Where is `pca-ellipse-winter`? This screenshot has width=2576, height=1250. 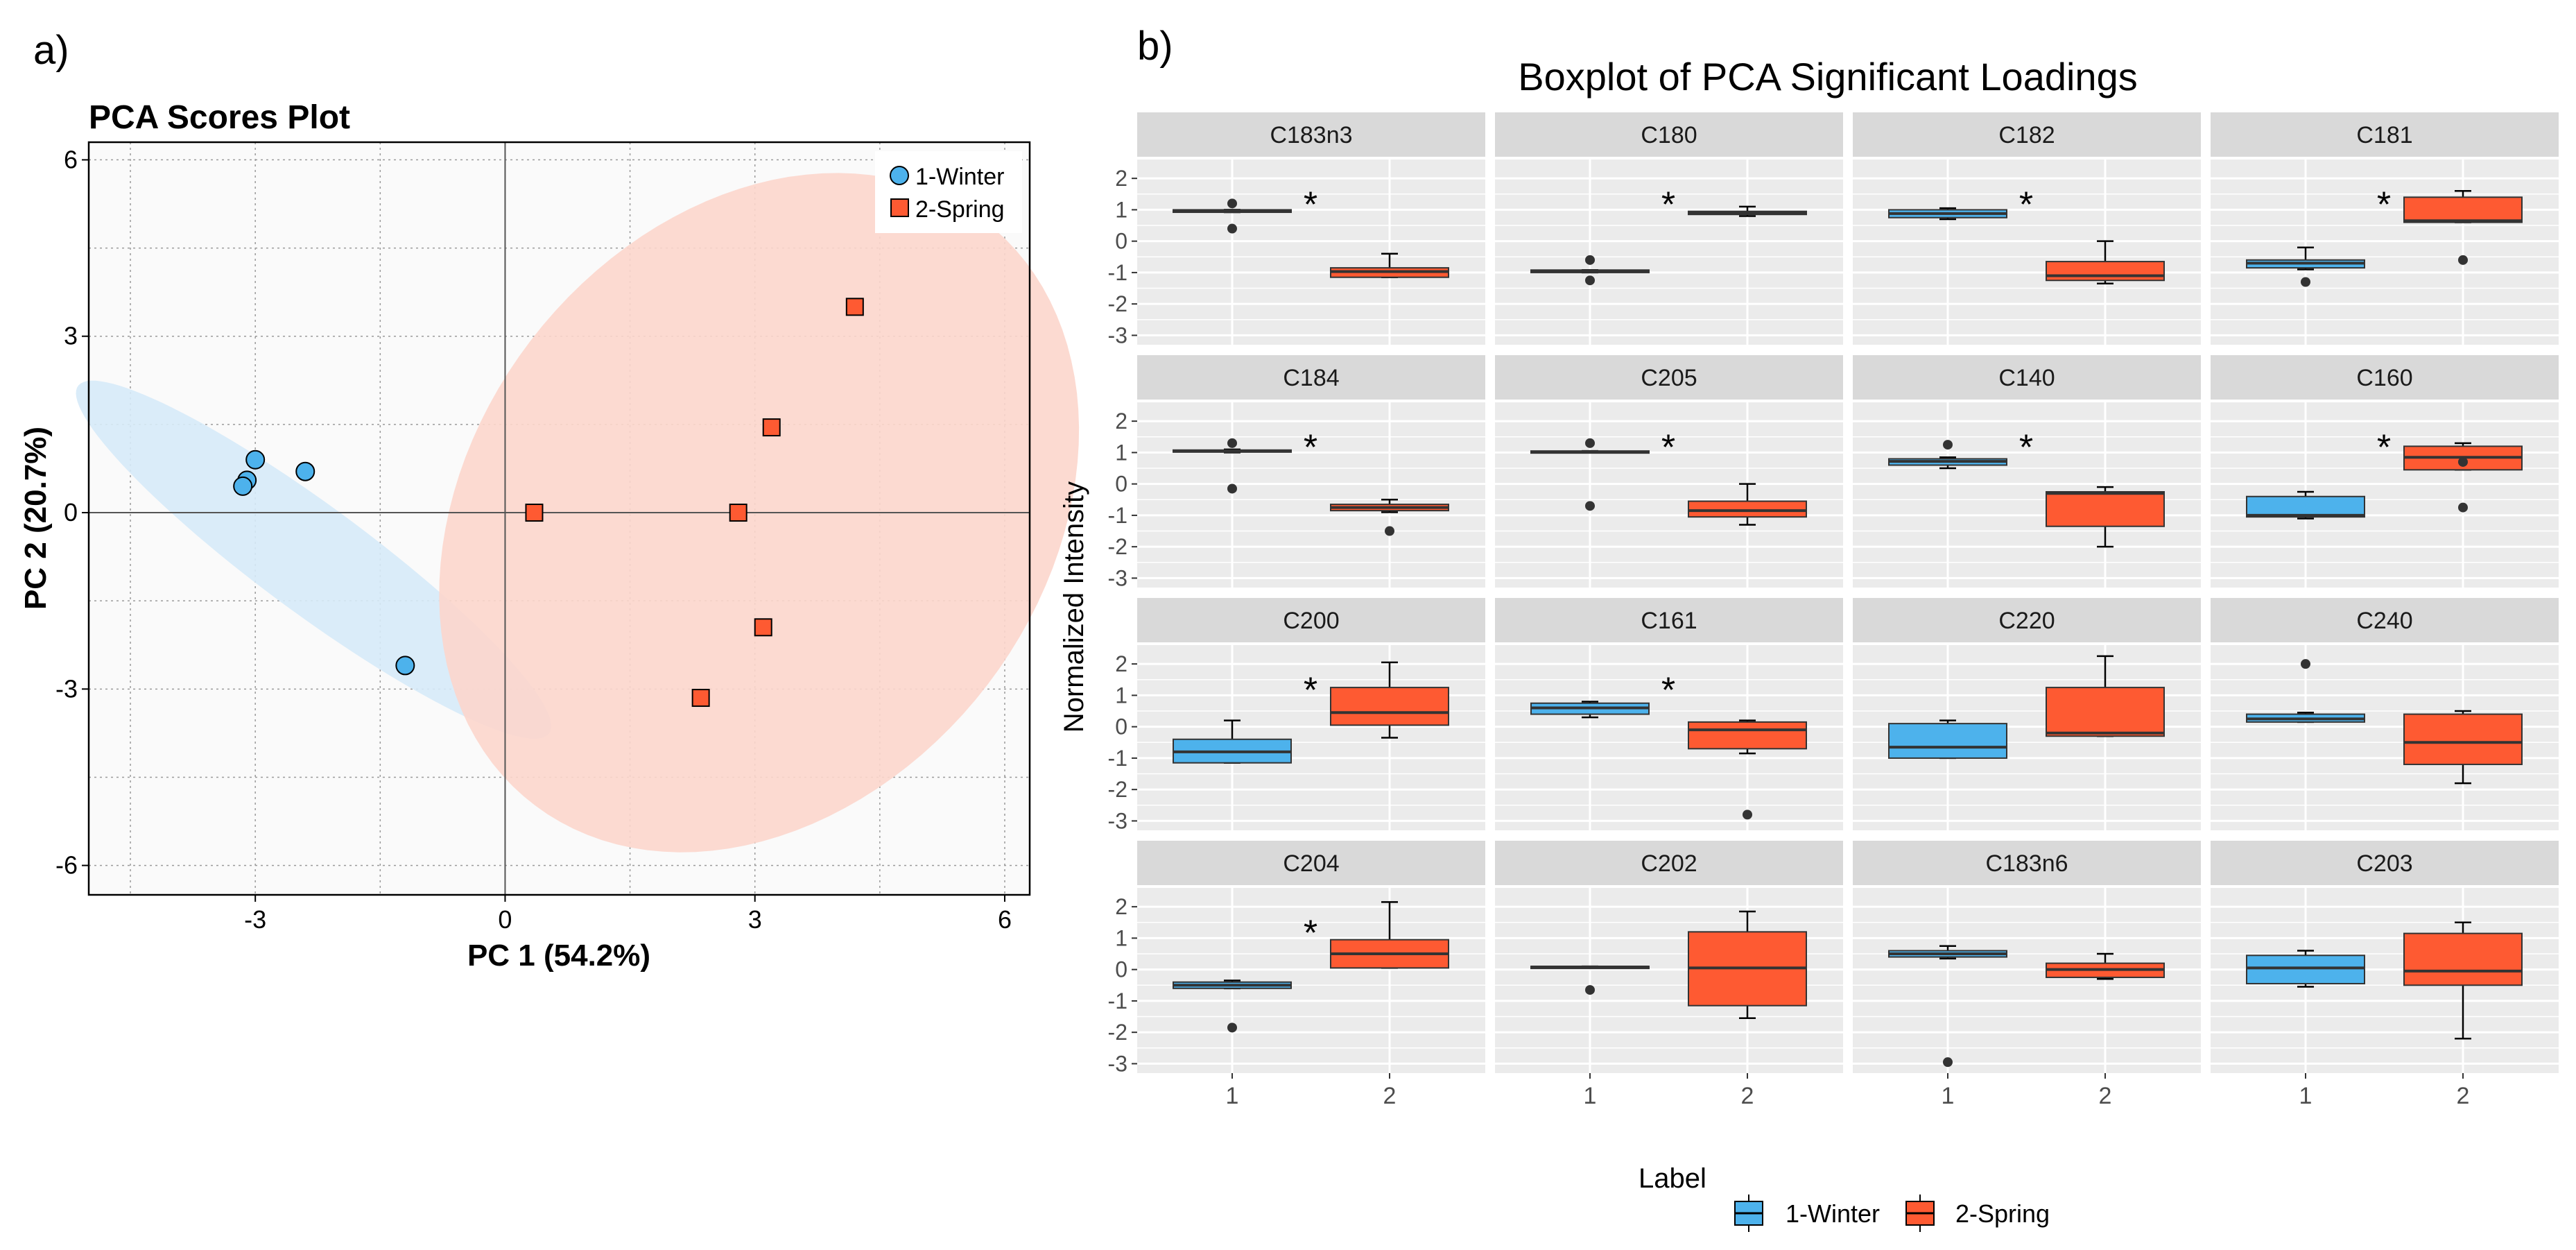 pca-ellipse-winter is located at coordinates (313, 559).